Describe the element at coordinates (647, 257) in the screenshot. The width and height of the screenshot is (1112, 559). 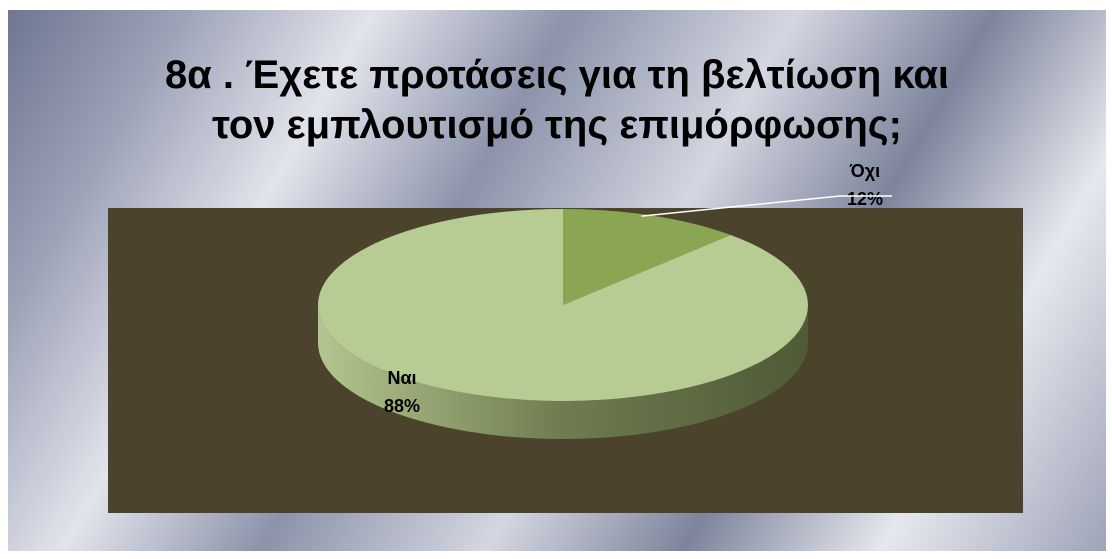
I see `pie-slice-ochi` at that location.